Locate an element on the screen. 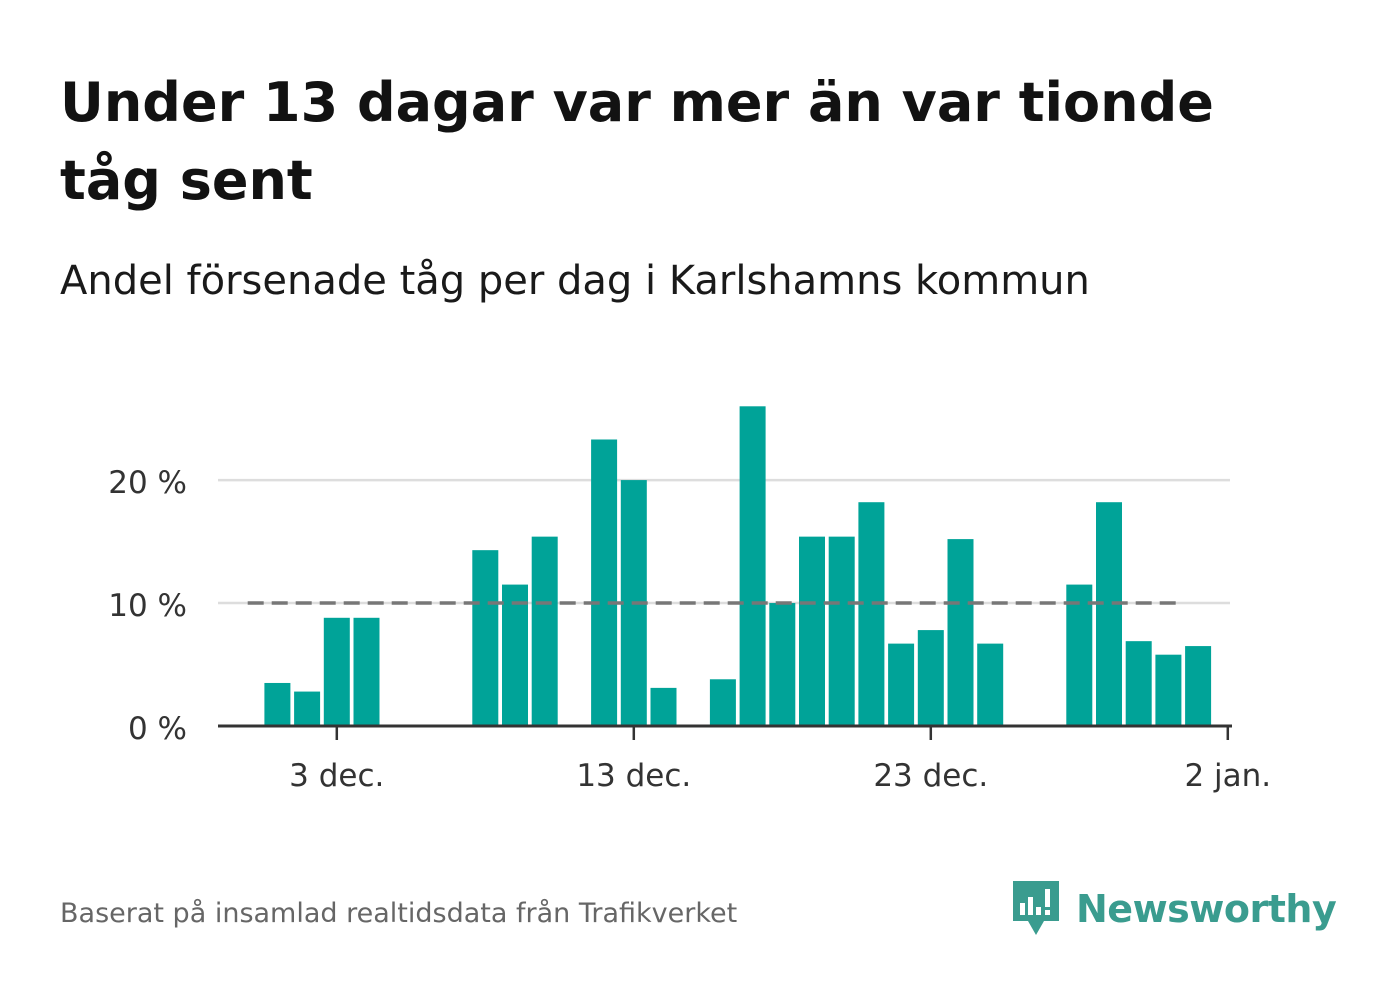  x-axis is located at coordinates (725, 732).